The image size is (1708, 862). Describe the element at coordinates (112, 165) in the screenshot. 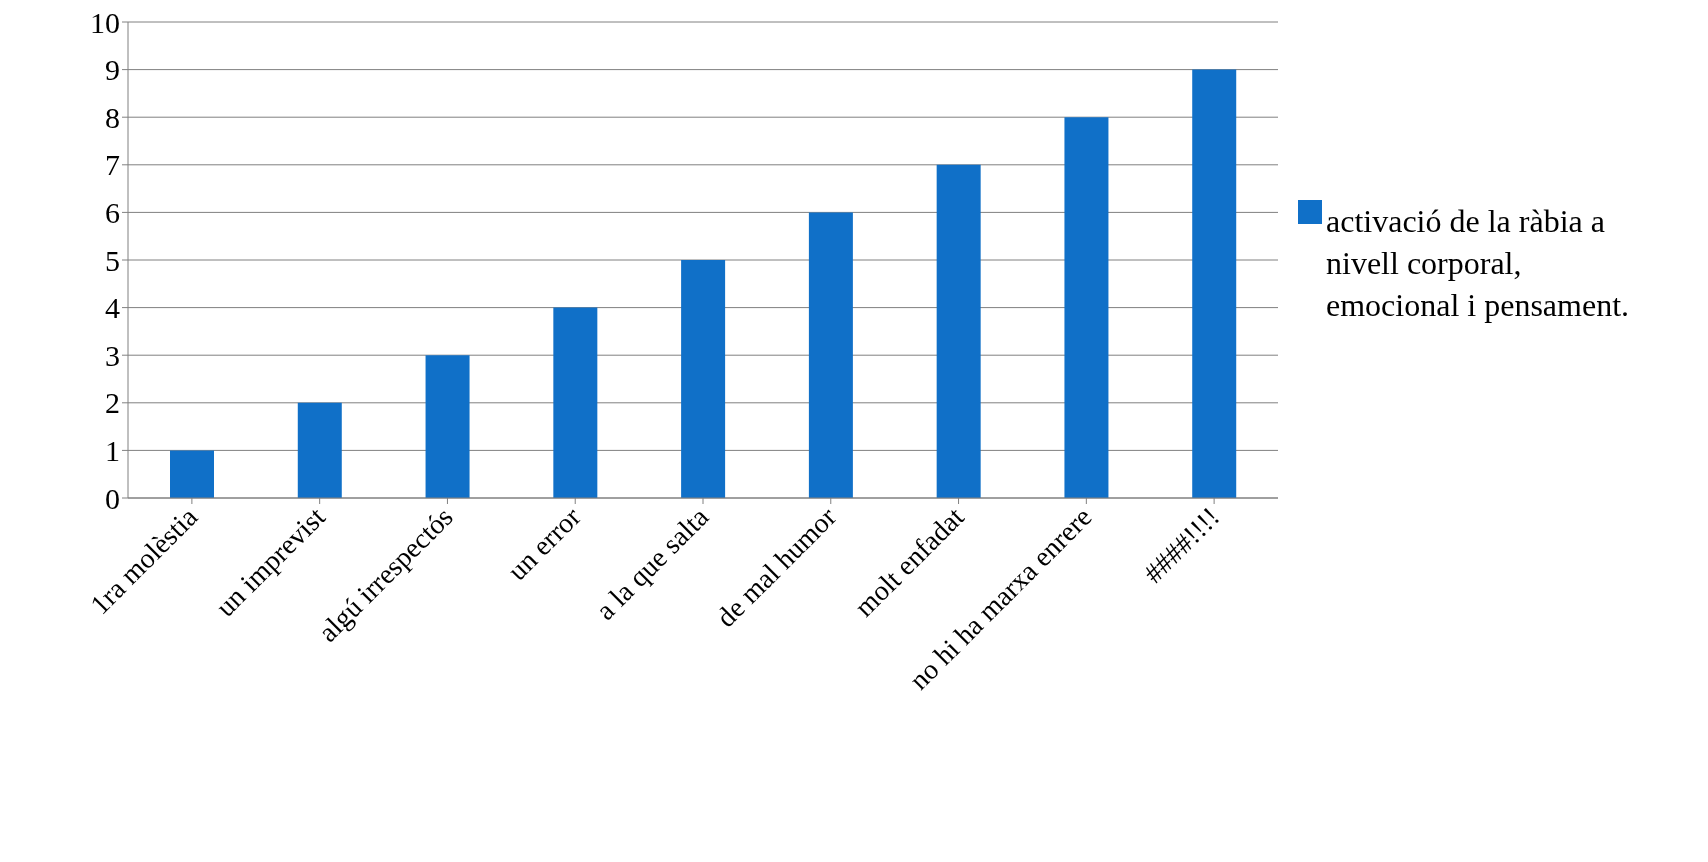

I see `y-tick-label: 7` at that location.